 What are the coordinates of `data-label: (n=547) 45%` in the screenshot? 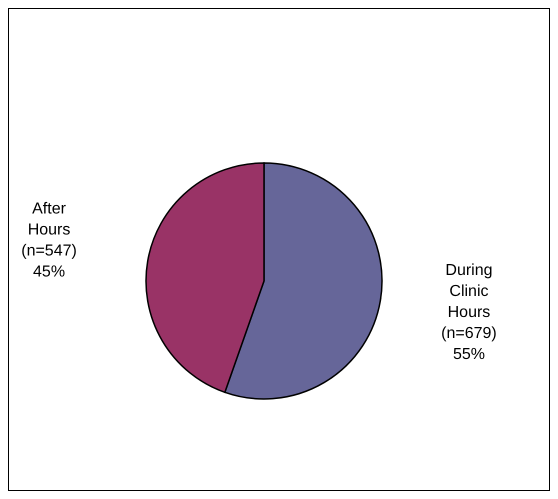 It's located at (49, 261).